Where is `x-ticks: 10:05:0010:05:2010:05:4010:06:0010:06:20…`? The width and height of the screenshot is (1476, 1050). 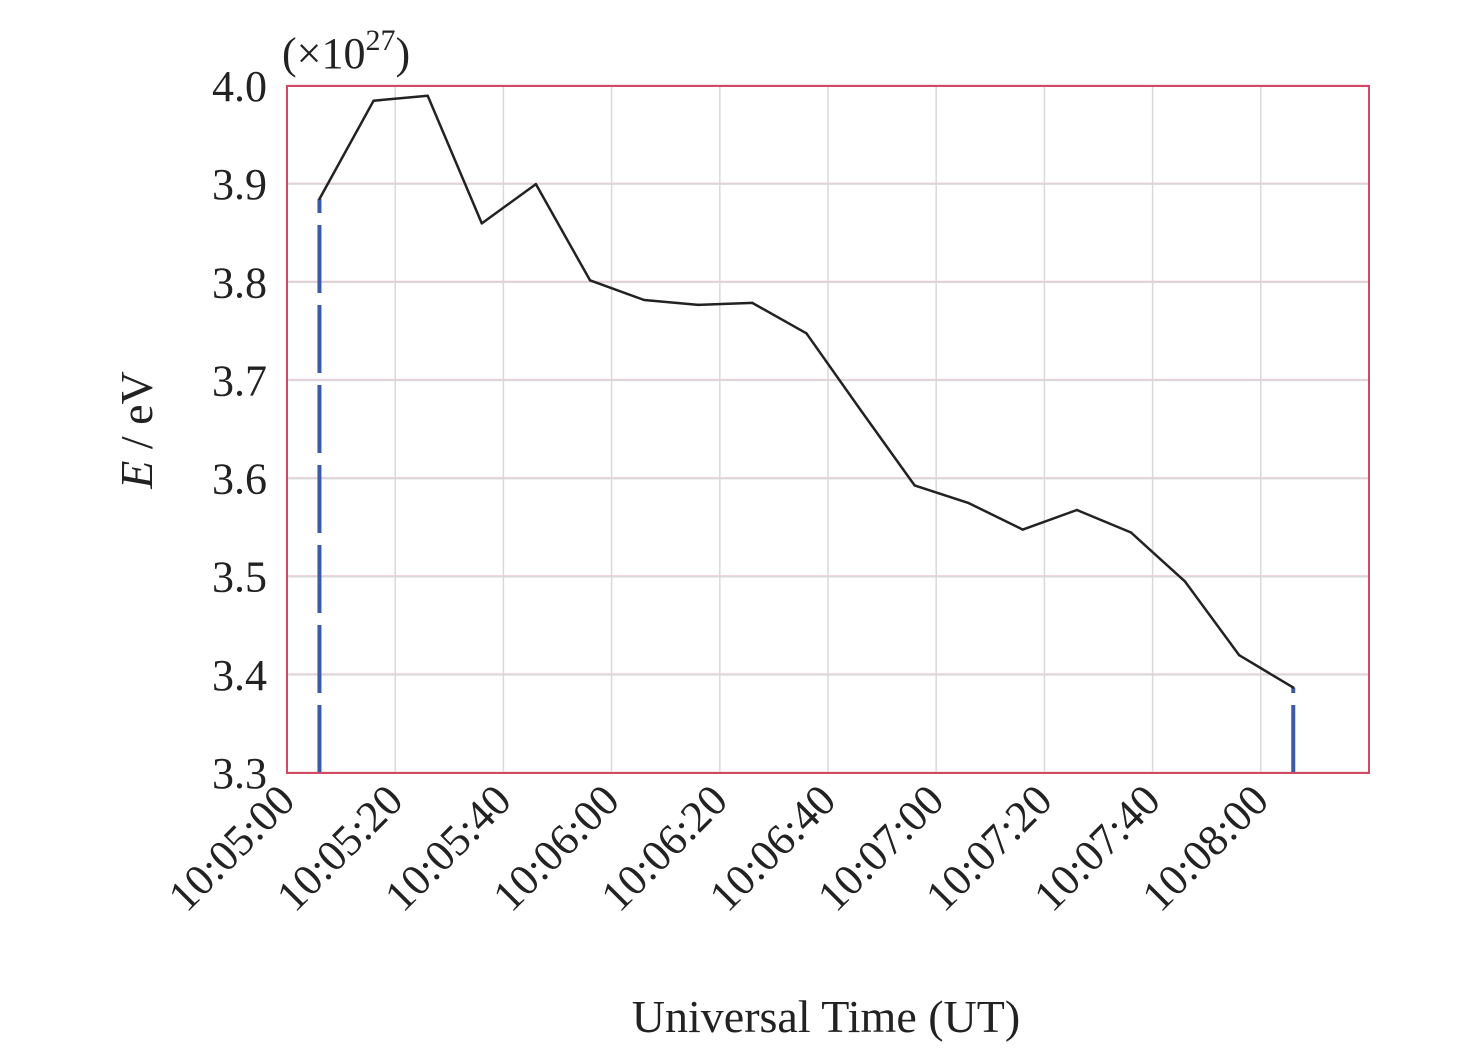 x-ticks: 10:05:0010:05:2010:05:4010:06:0010:06:20… is located at coordinates (718, 847).